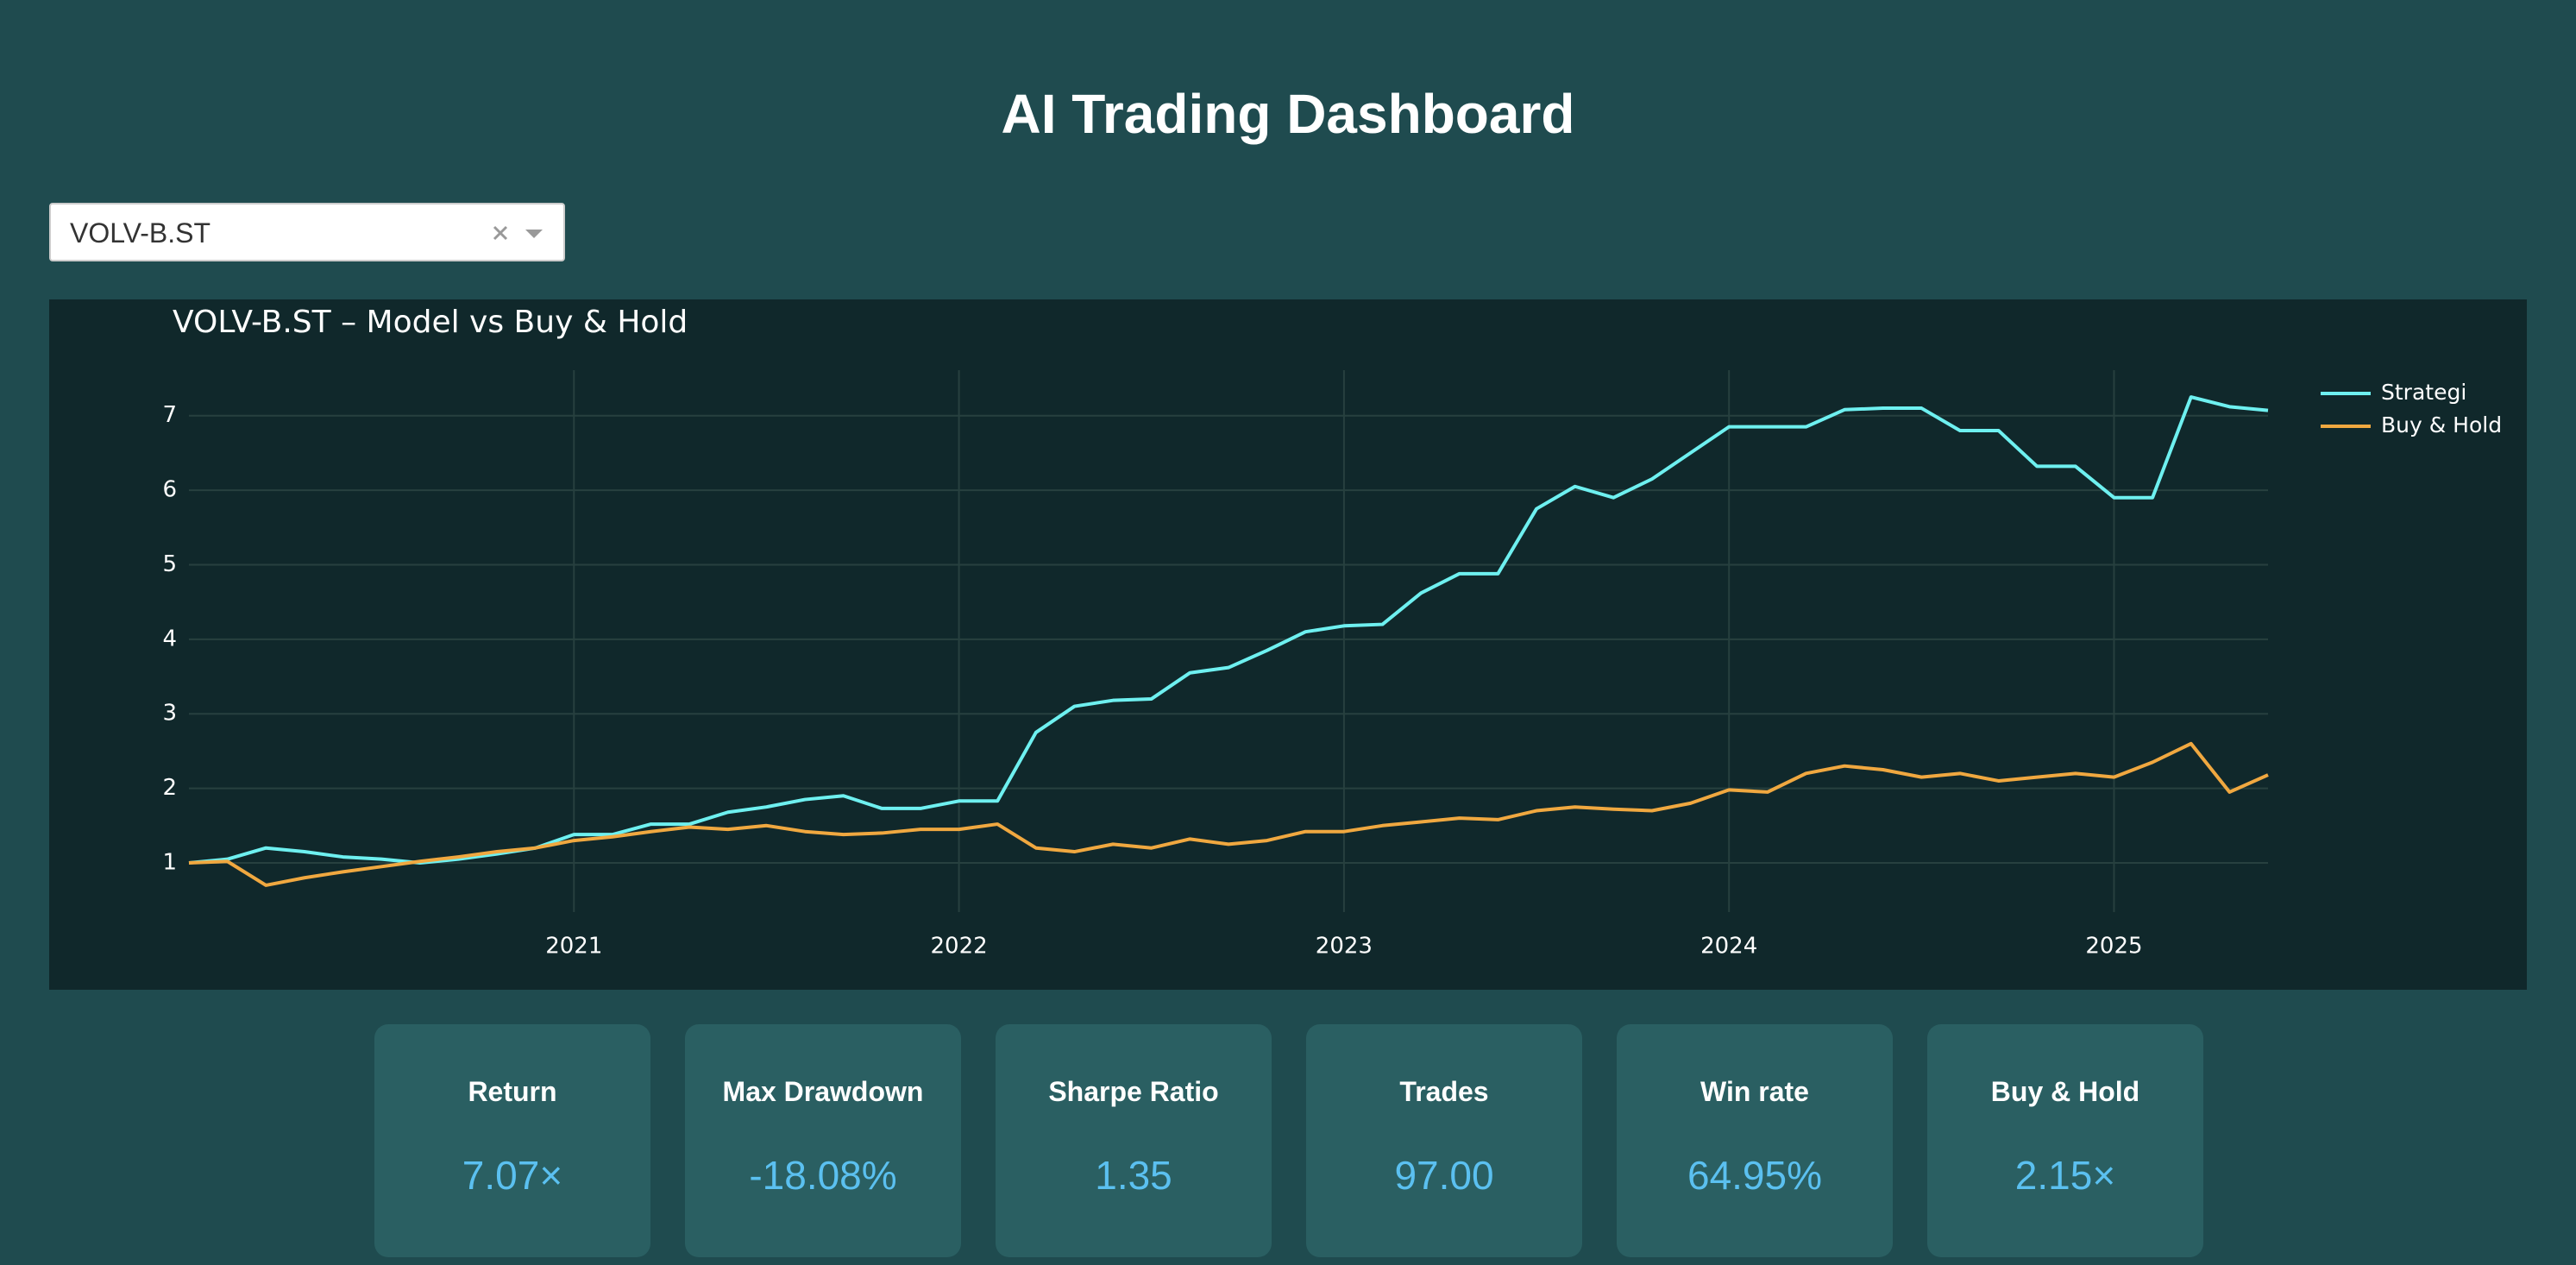 The width and height of the screenshot is (2576, 1265). I want to click on x-tick-label: 2024, so click(1728, 947).